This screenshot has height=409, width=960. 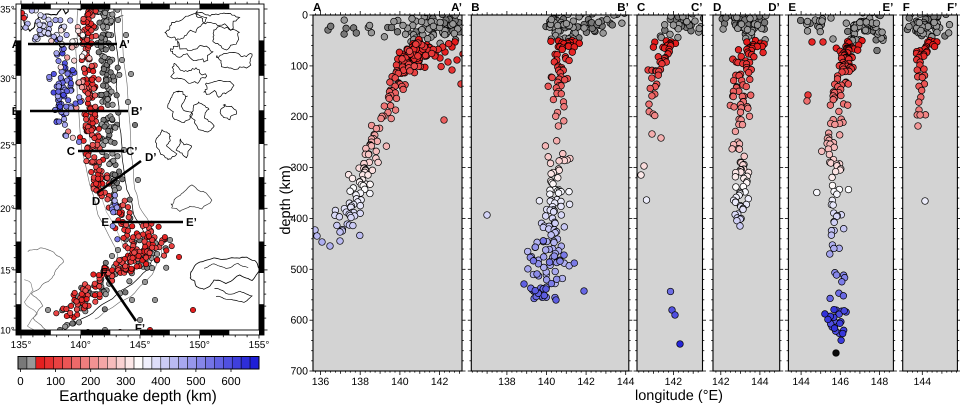 I want to click on svg-text: 20°, so click(x=7, y=209).